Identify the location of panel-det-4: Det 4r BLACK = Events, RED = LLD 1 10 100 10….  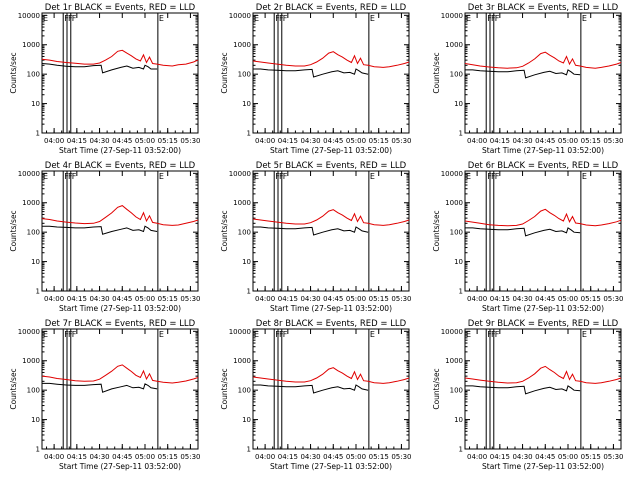
(105, 237).